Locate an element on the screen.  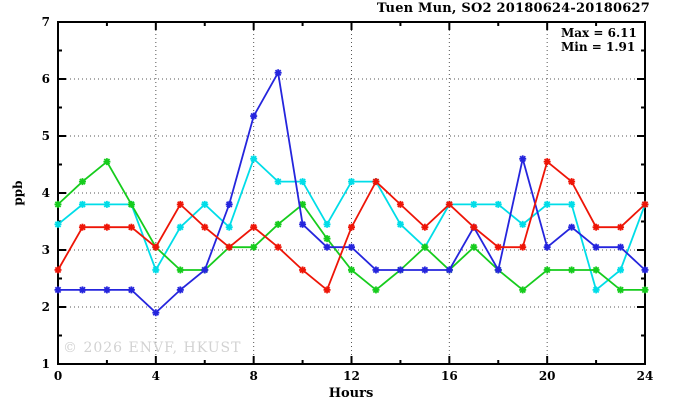
x-tick-label: 16 is located at coordinates (449, 376).